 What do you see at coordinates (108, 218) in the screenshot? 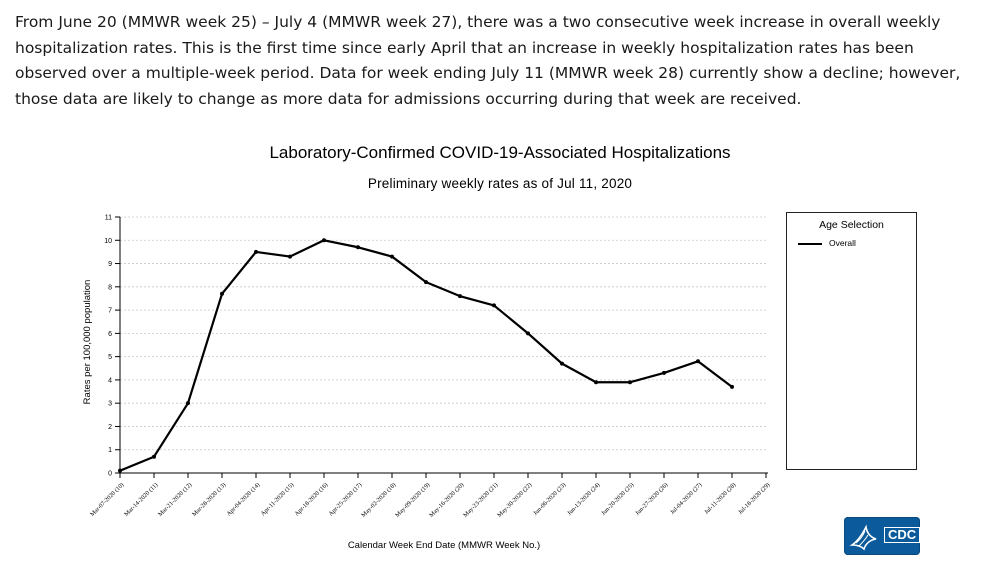
I see `y-tick-label: 11` at bounding box center [108, 218].